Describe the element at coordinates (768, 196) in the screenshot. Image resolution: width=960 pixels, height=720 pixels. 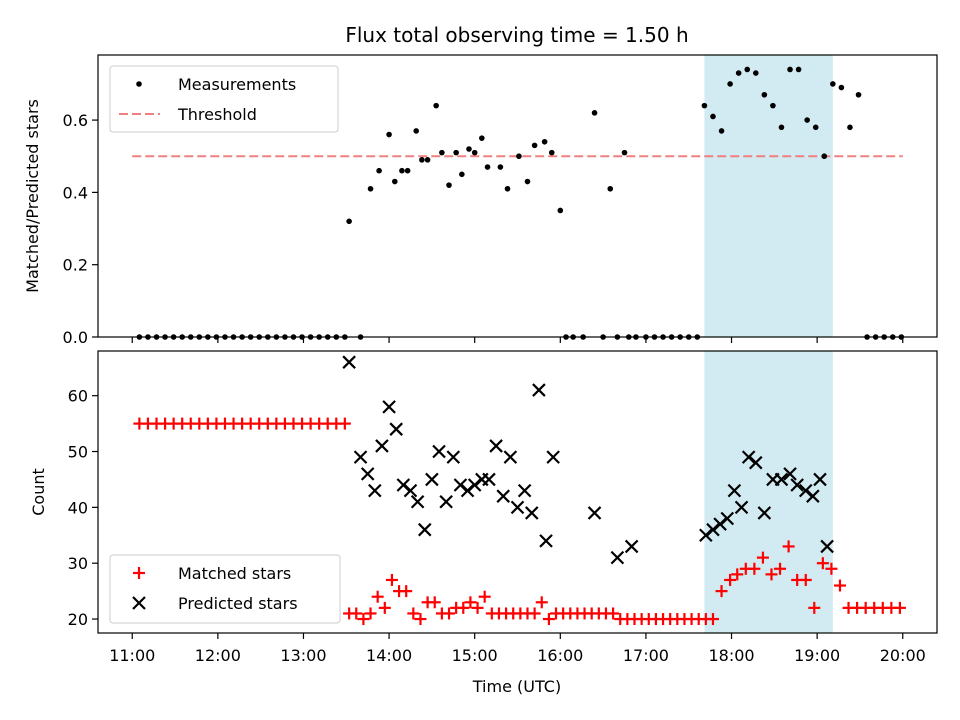
I see `top-highlight-band` at that location.